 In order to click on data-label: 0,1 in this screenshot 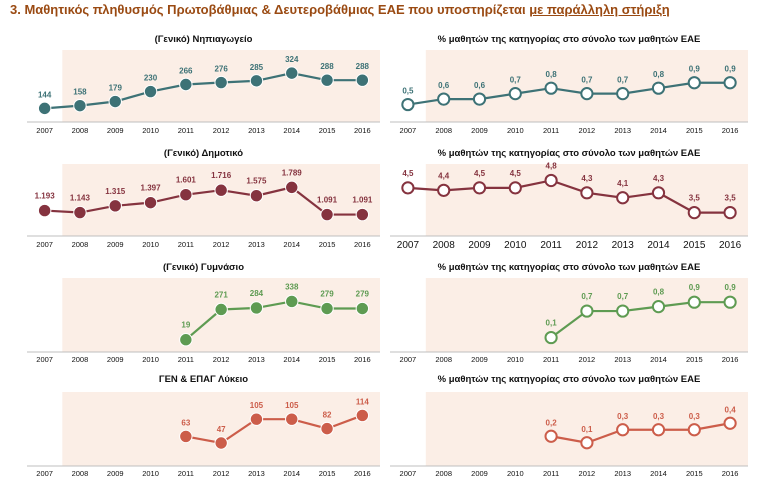, I will do `click(587, 429)`.